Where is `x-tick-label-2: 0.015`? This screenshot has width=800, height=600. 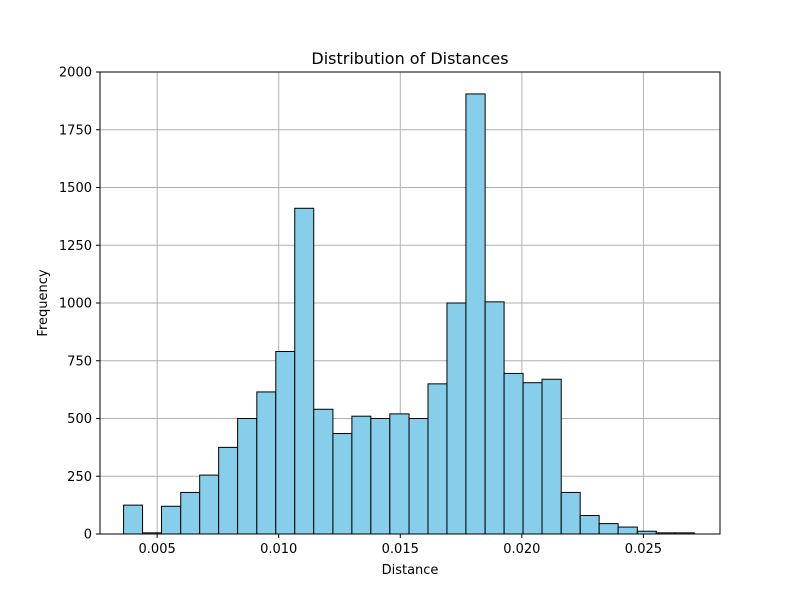
x-tick-label-2: 0.015 is located at coordinates (400, 549).